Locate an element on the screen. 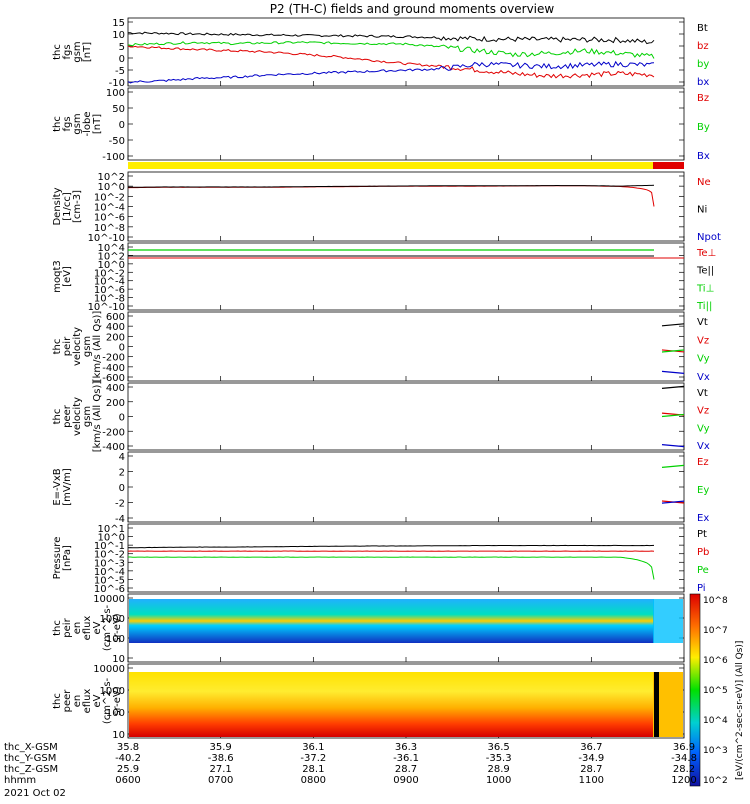  x-axis-value: -36.1 is located at coordinates (406, 758).